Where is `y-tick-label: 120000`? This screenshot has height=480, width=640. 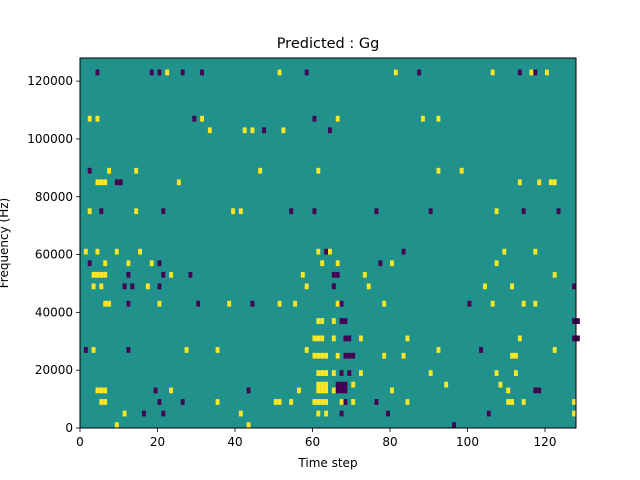 y-tick-label: 120000 is located at coordinates (50, 81).